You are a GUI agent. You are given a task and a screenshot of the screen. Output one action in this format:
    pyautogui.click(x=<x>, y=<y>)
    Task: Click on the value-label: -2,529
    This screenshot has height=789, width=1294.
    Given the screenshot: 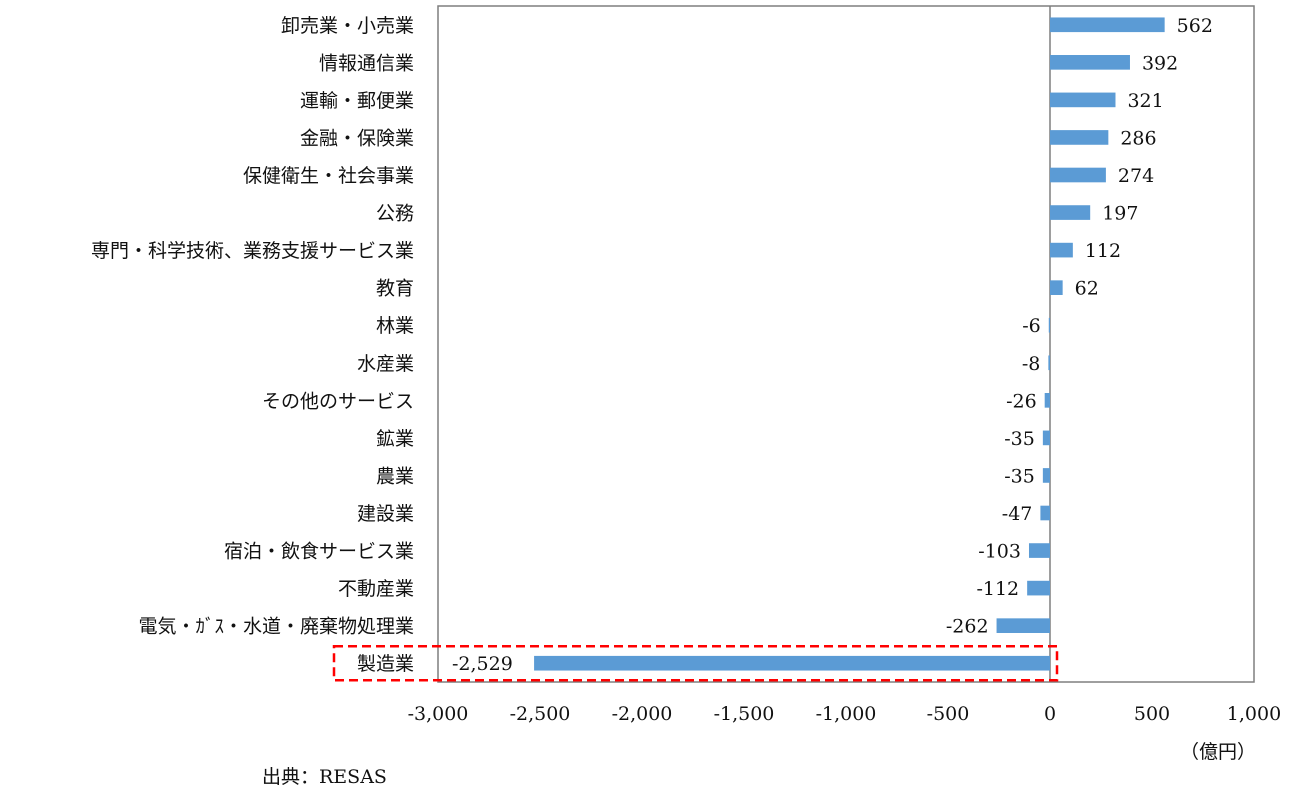 What is the action you would take?
    pyautogui.click(x=482, y=664)
    